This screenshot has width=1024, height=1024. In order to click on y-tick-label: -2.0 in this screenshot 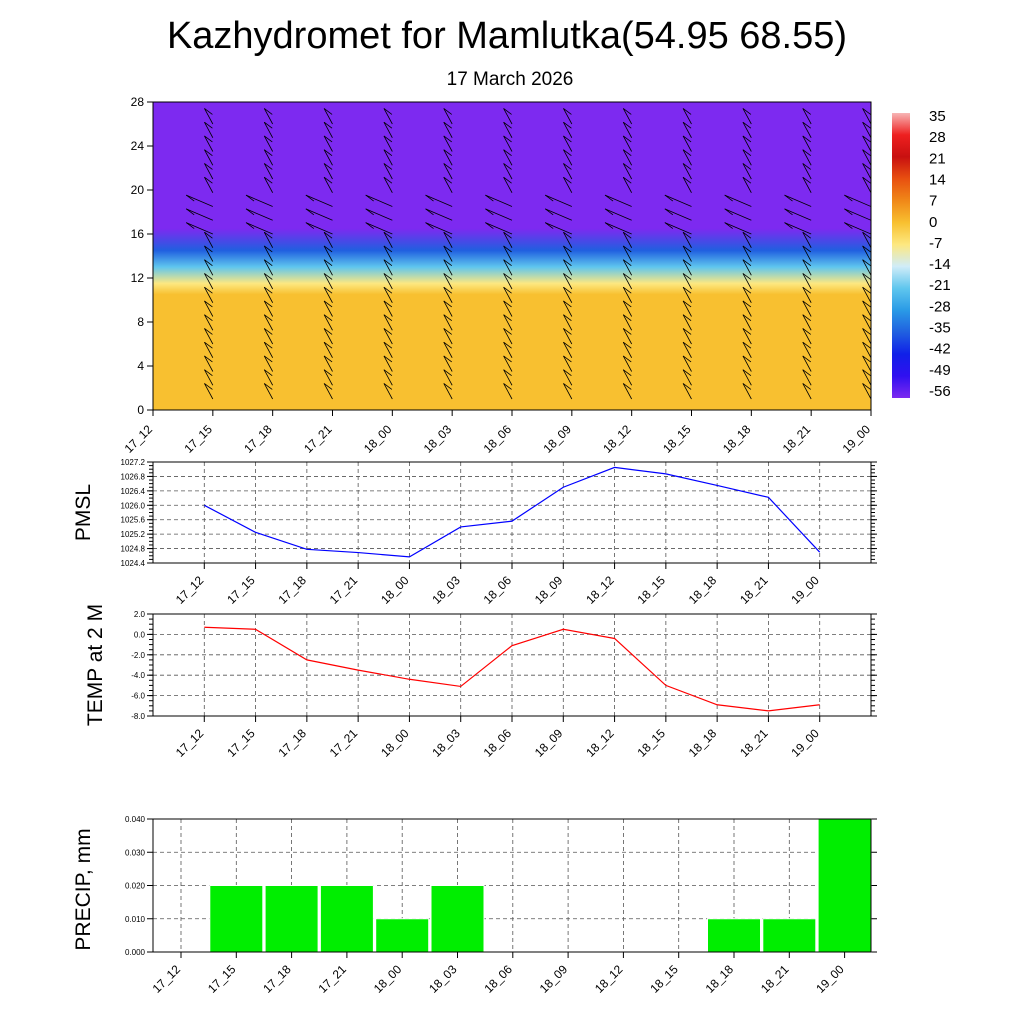, I will do `click(138, 655)`.